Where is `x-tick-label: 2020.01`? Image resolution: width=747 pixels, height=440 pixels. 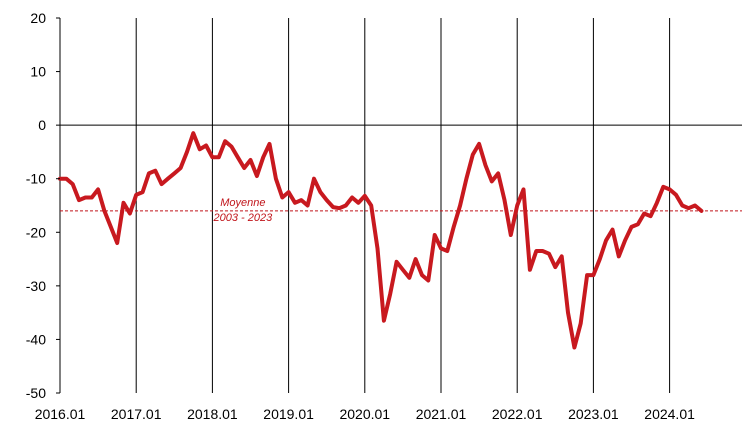
x-tick-label: 2020.01 is located at coordinates (364, 414).